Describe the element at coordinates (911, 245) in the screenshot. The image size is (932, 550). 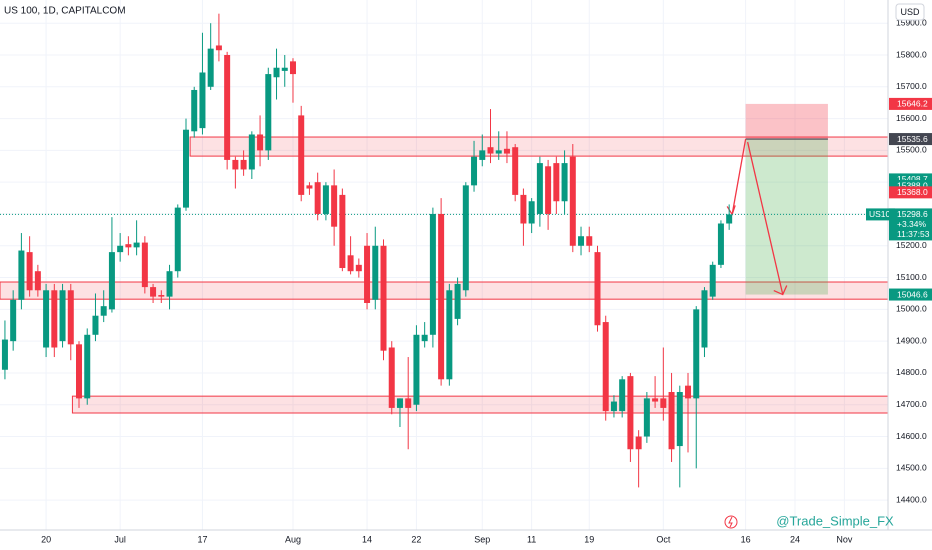
I see `y-tick-label: 15200.0` at that location.